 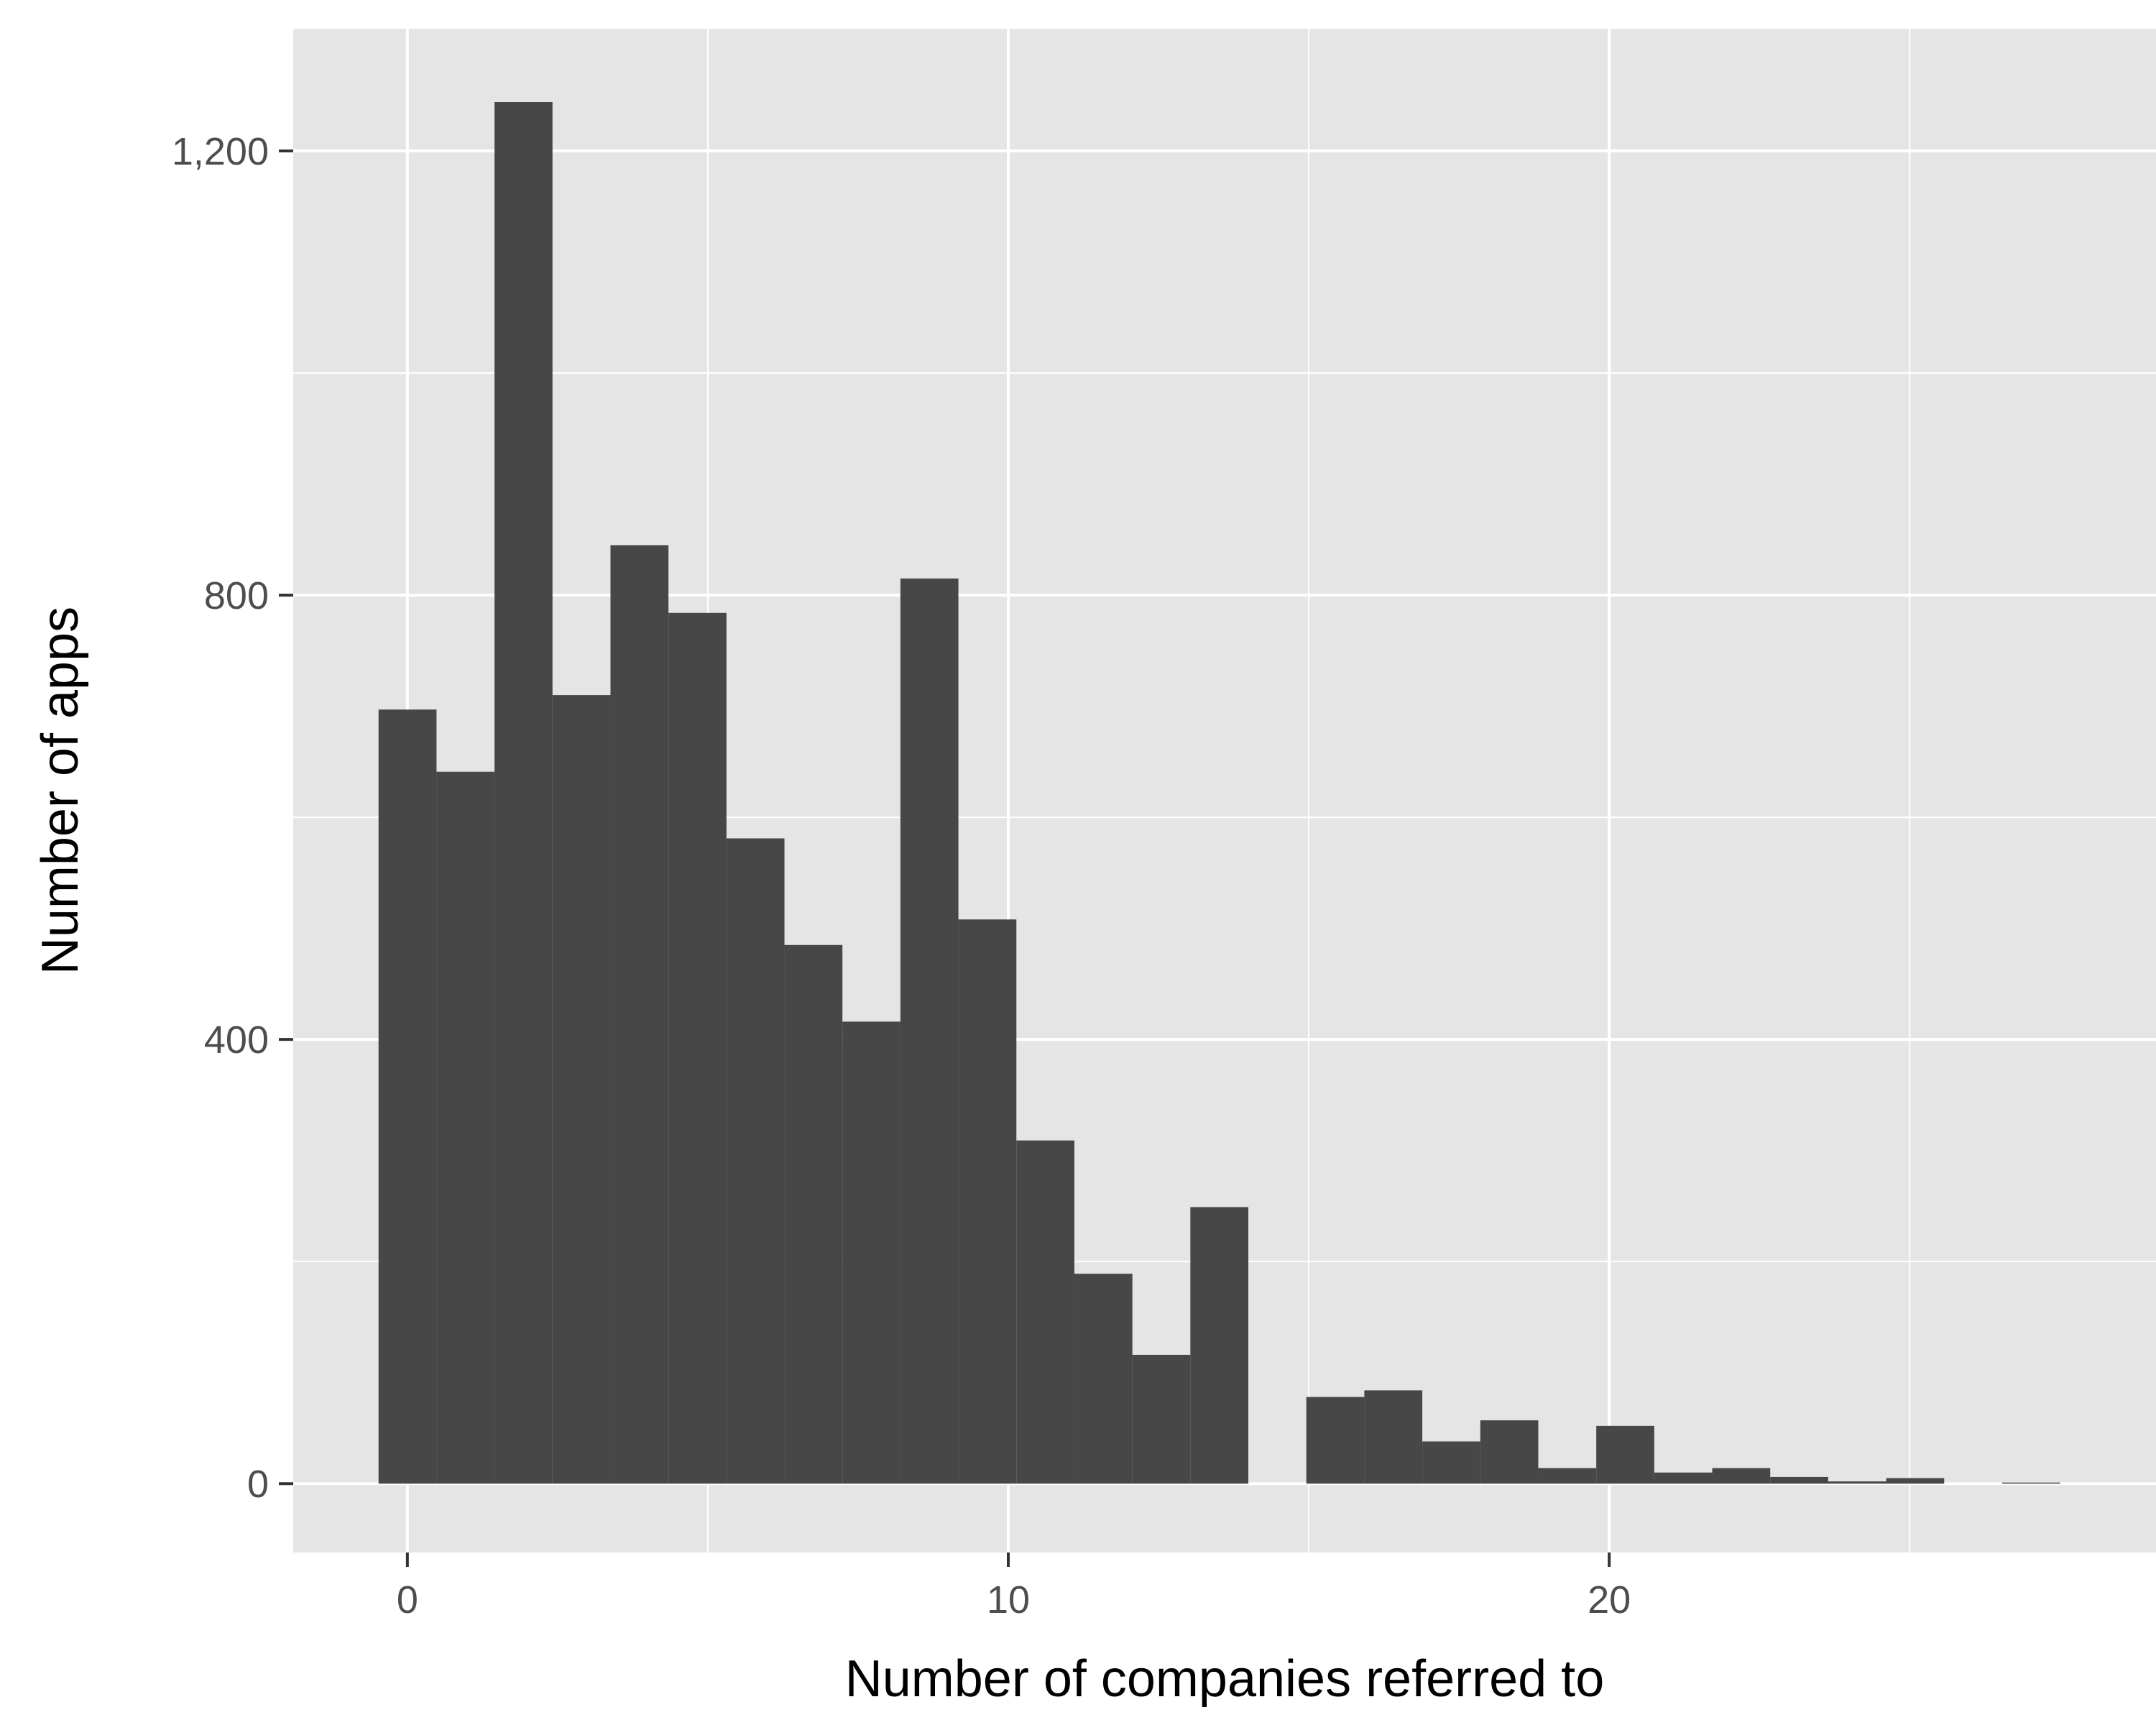 I want to click on y-axis: 0 400 800 1,200, so click(x=233, y=818).